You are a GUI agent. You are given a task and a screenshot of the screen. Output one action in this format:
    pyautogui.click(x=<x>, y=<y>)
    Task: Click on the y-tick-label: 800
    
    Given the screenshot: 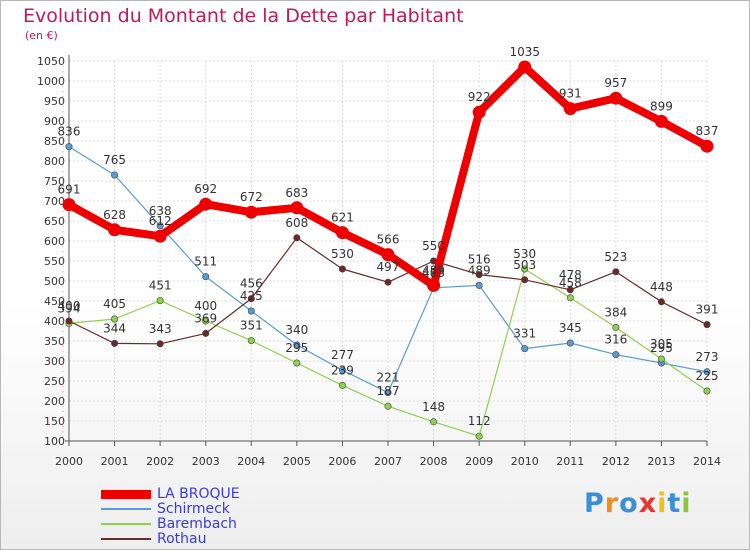 What is the action you would take?
    pyautogui.click(x=54, y=161)
    